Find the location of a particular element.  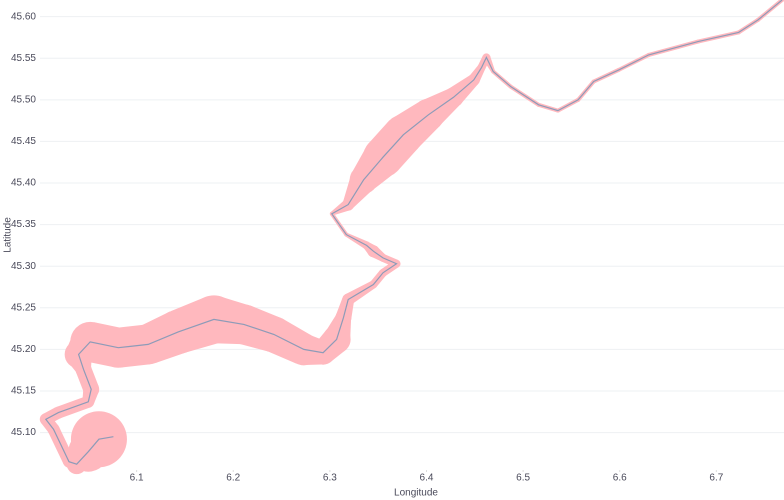

x-axis-label: Longitude is located at coordinates (416, 493).